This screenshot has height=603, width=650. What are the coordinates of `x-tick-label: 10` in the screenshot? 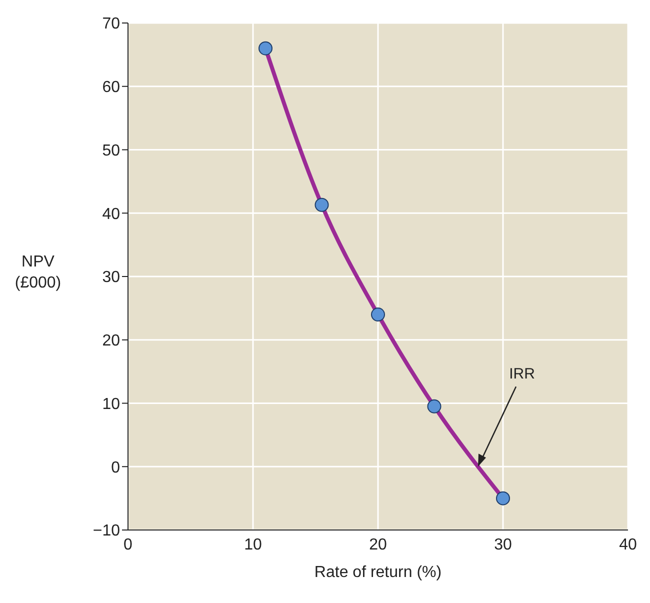 It's located at (253, 545).